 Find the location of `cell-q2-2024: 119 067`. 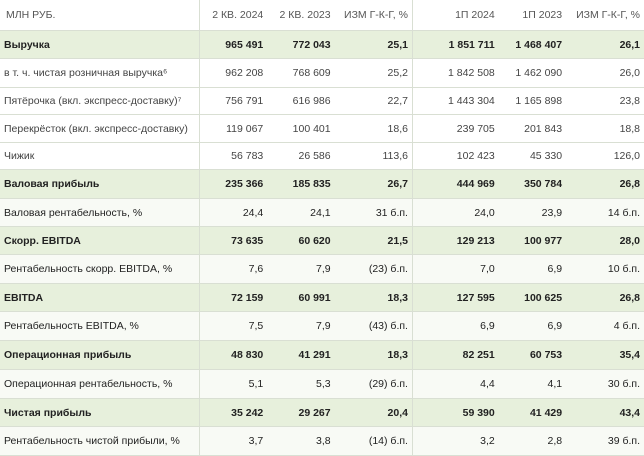

cell-q2-2024: 119 067 is located at coordinates (233, 128).